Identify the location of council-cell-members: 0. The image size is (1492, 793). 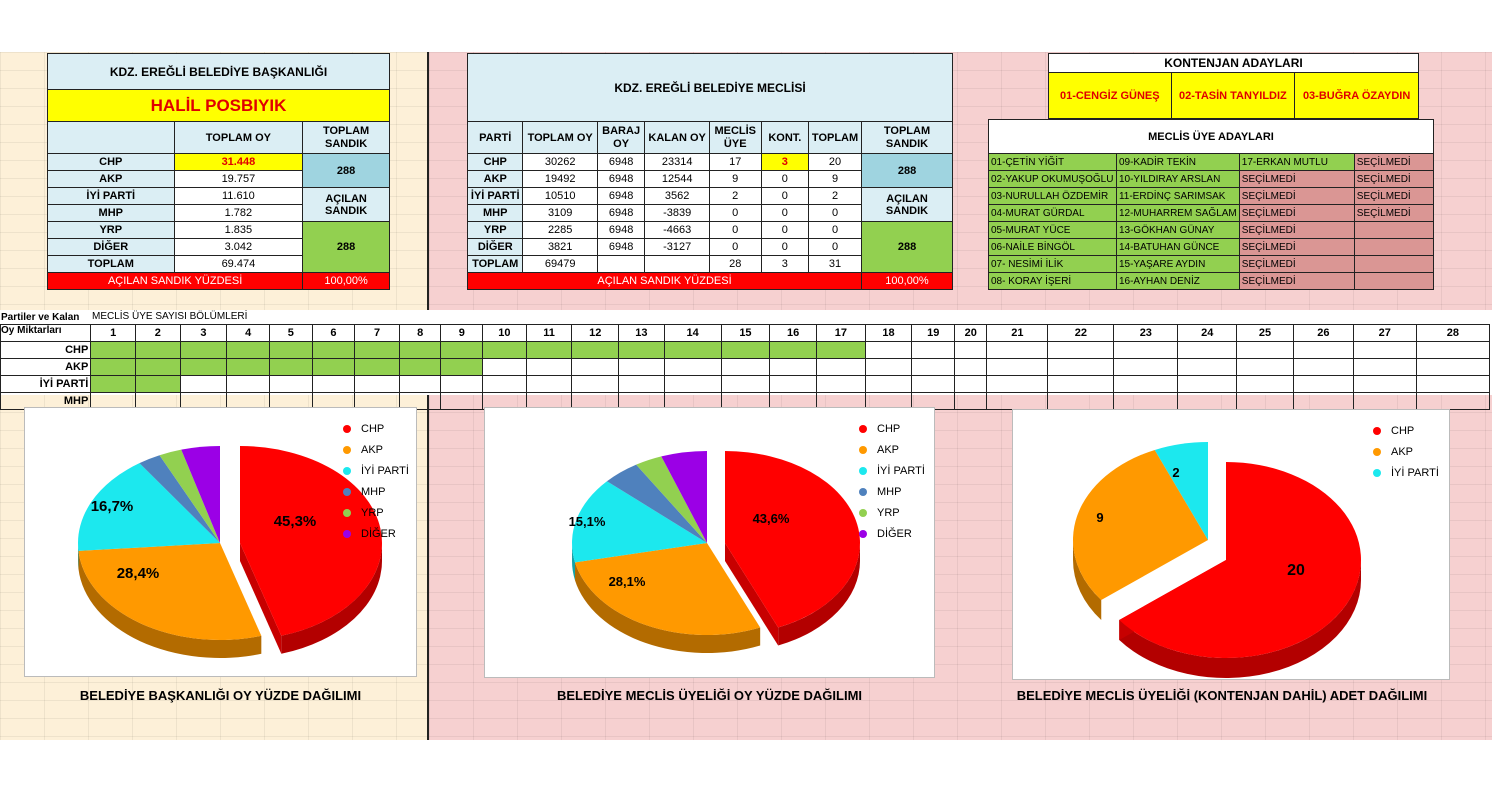
(735, 247).